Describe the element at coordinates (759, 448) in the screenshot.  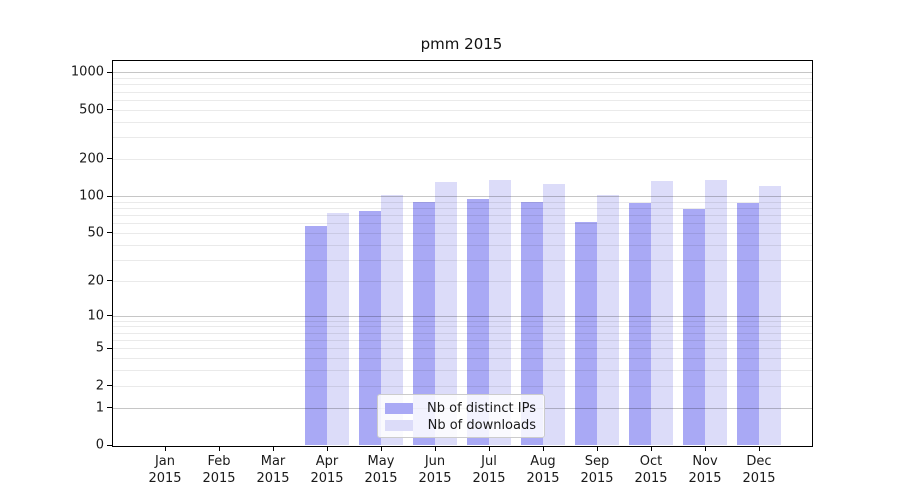
I see `x-tick-mark-dec` at that location.